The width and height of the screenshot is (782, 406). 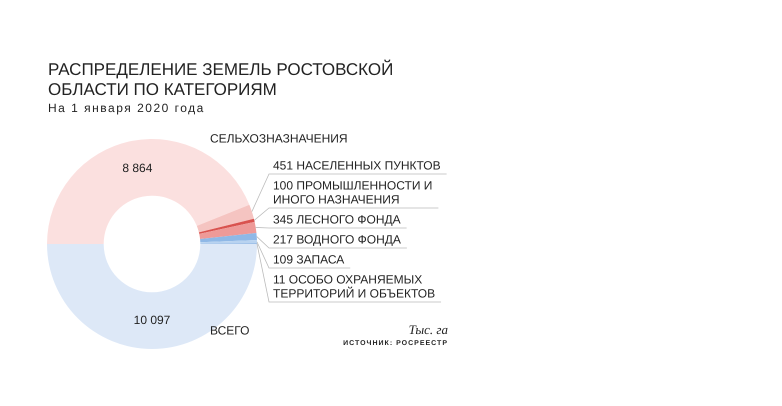 I want to click on slice-label: СЕЛЬХОЗНАЗНАЧЕНИЯ, so click(x=279, y=138).